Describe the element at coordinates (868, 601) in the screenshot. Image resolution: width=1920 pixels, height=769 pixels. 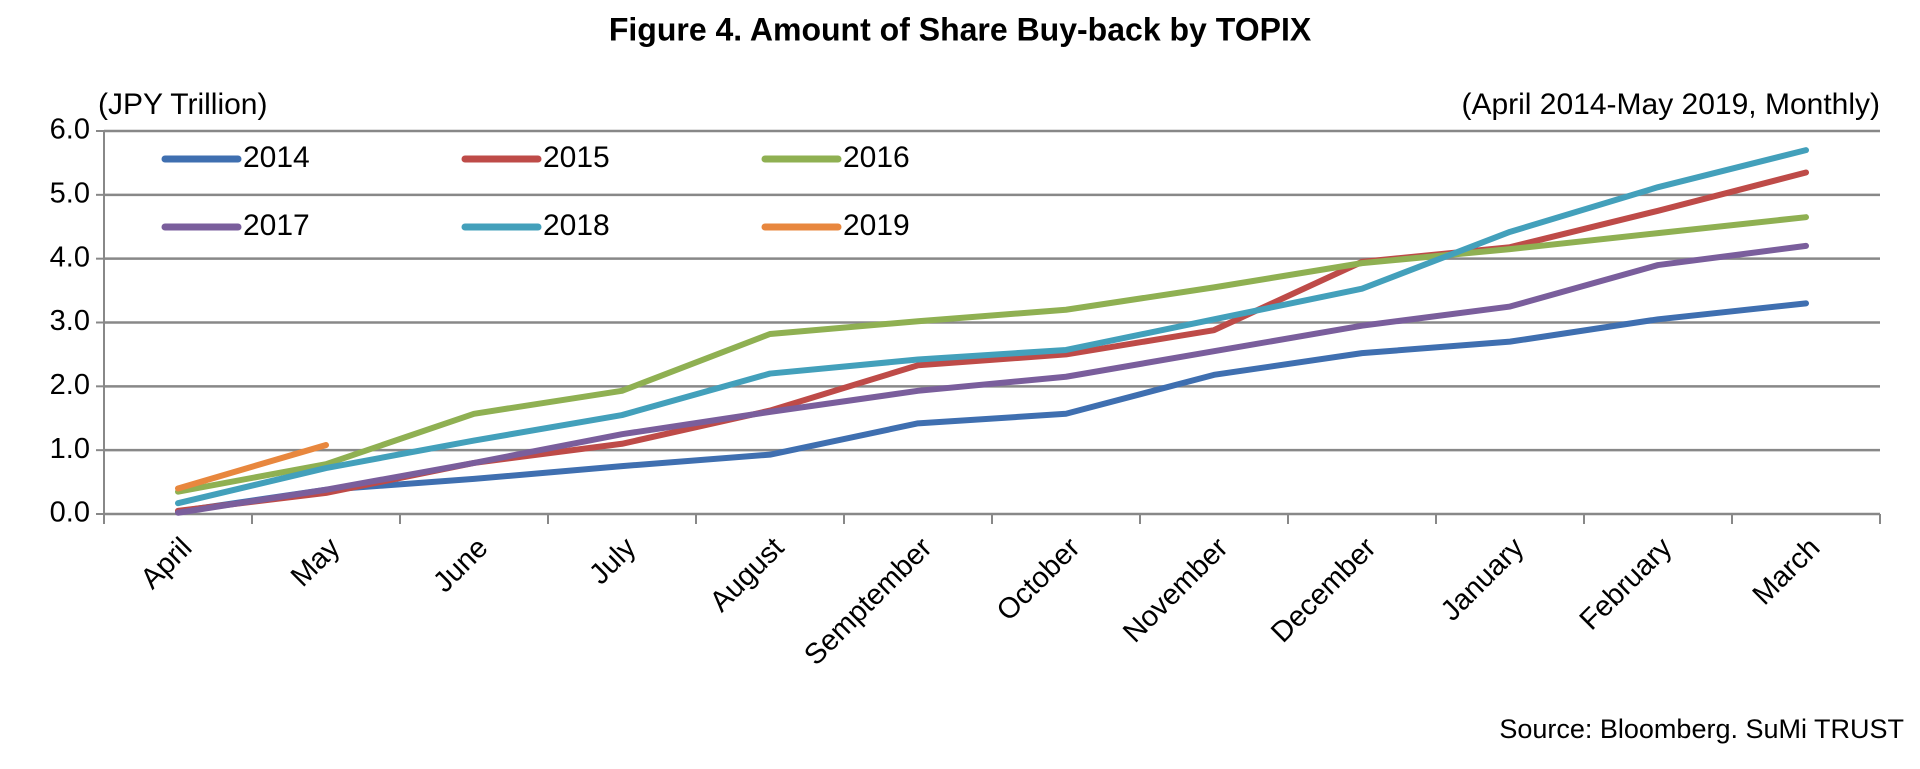
I see `x-tick-label: Semptember` at that location.